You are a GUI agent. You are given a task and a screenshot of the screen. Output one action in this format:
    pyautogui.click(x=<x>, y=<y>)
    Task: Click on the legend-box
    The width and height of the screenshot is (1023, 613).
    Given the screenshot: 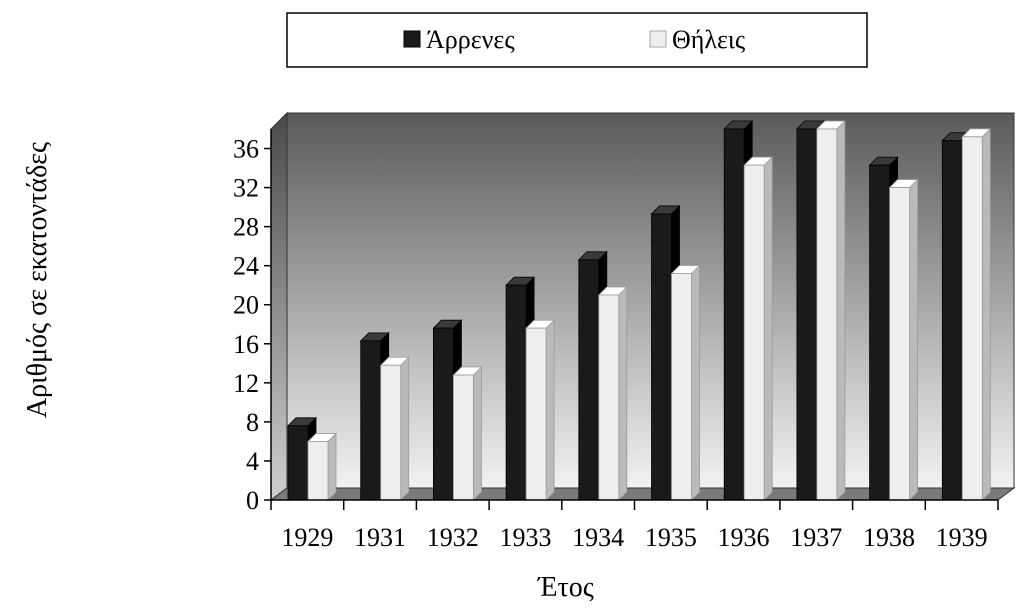 What is the action you would take?
    pyautogui.click(x=577, y=40)
    